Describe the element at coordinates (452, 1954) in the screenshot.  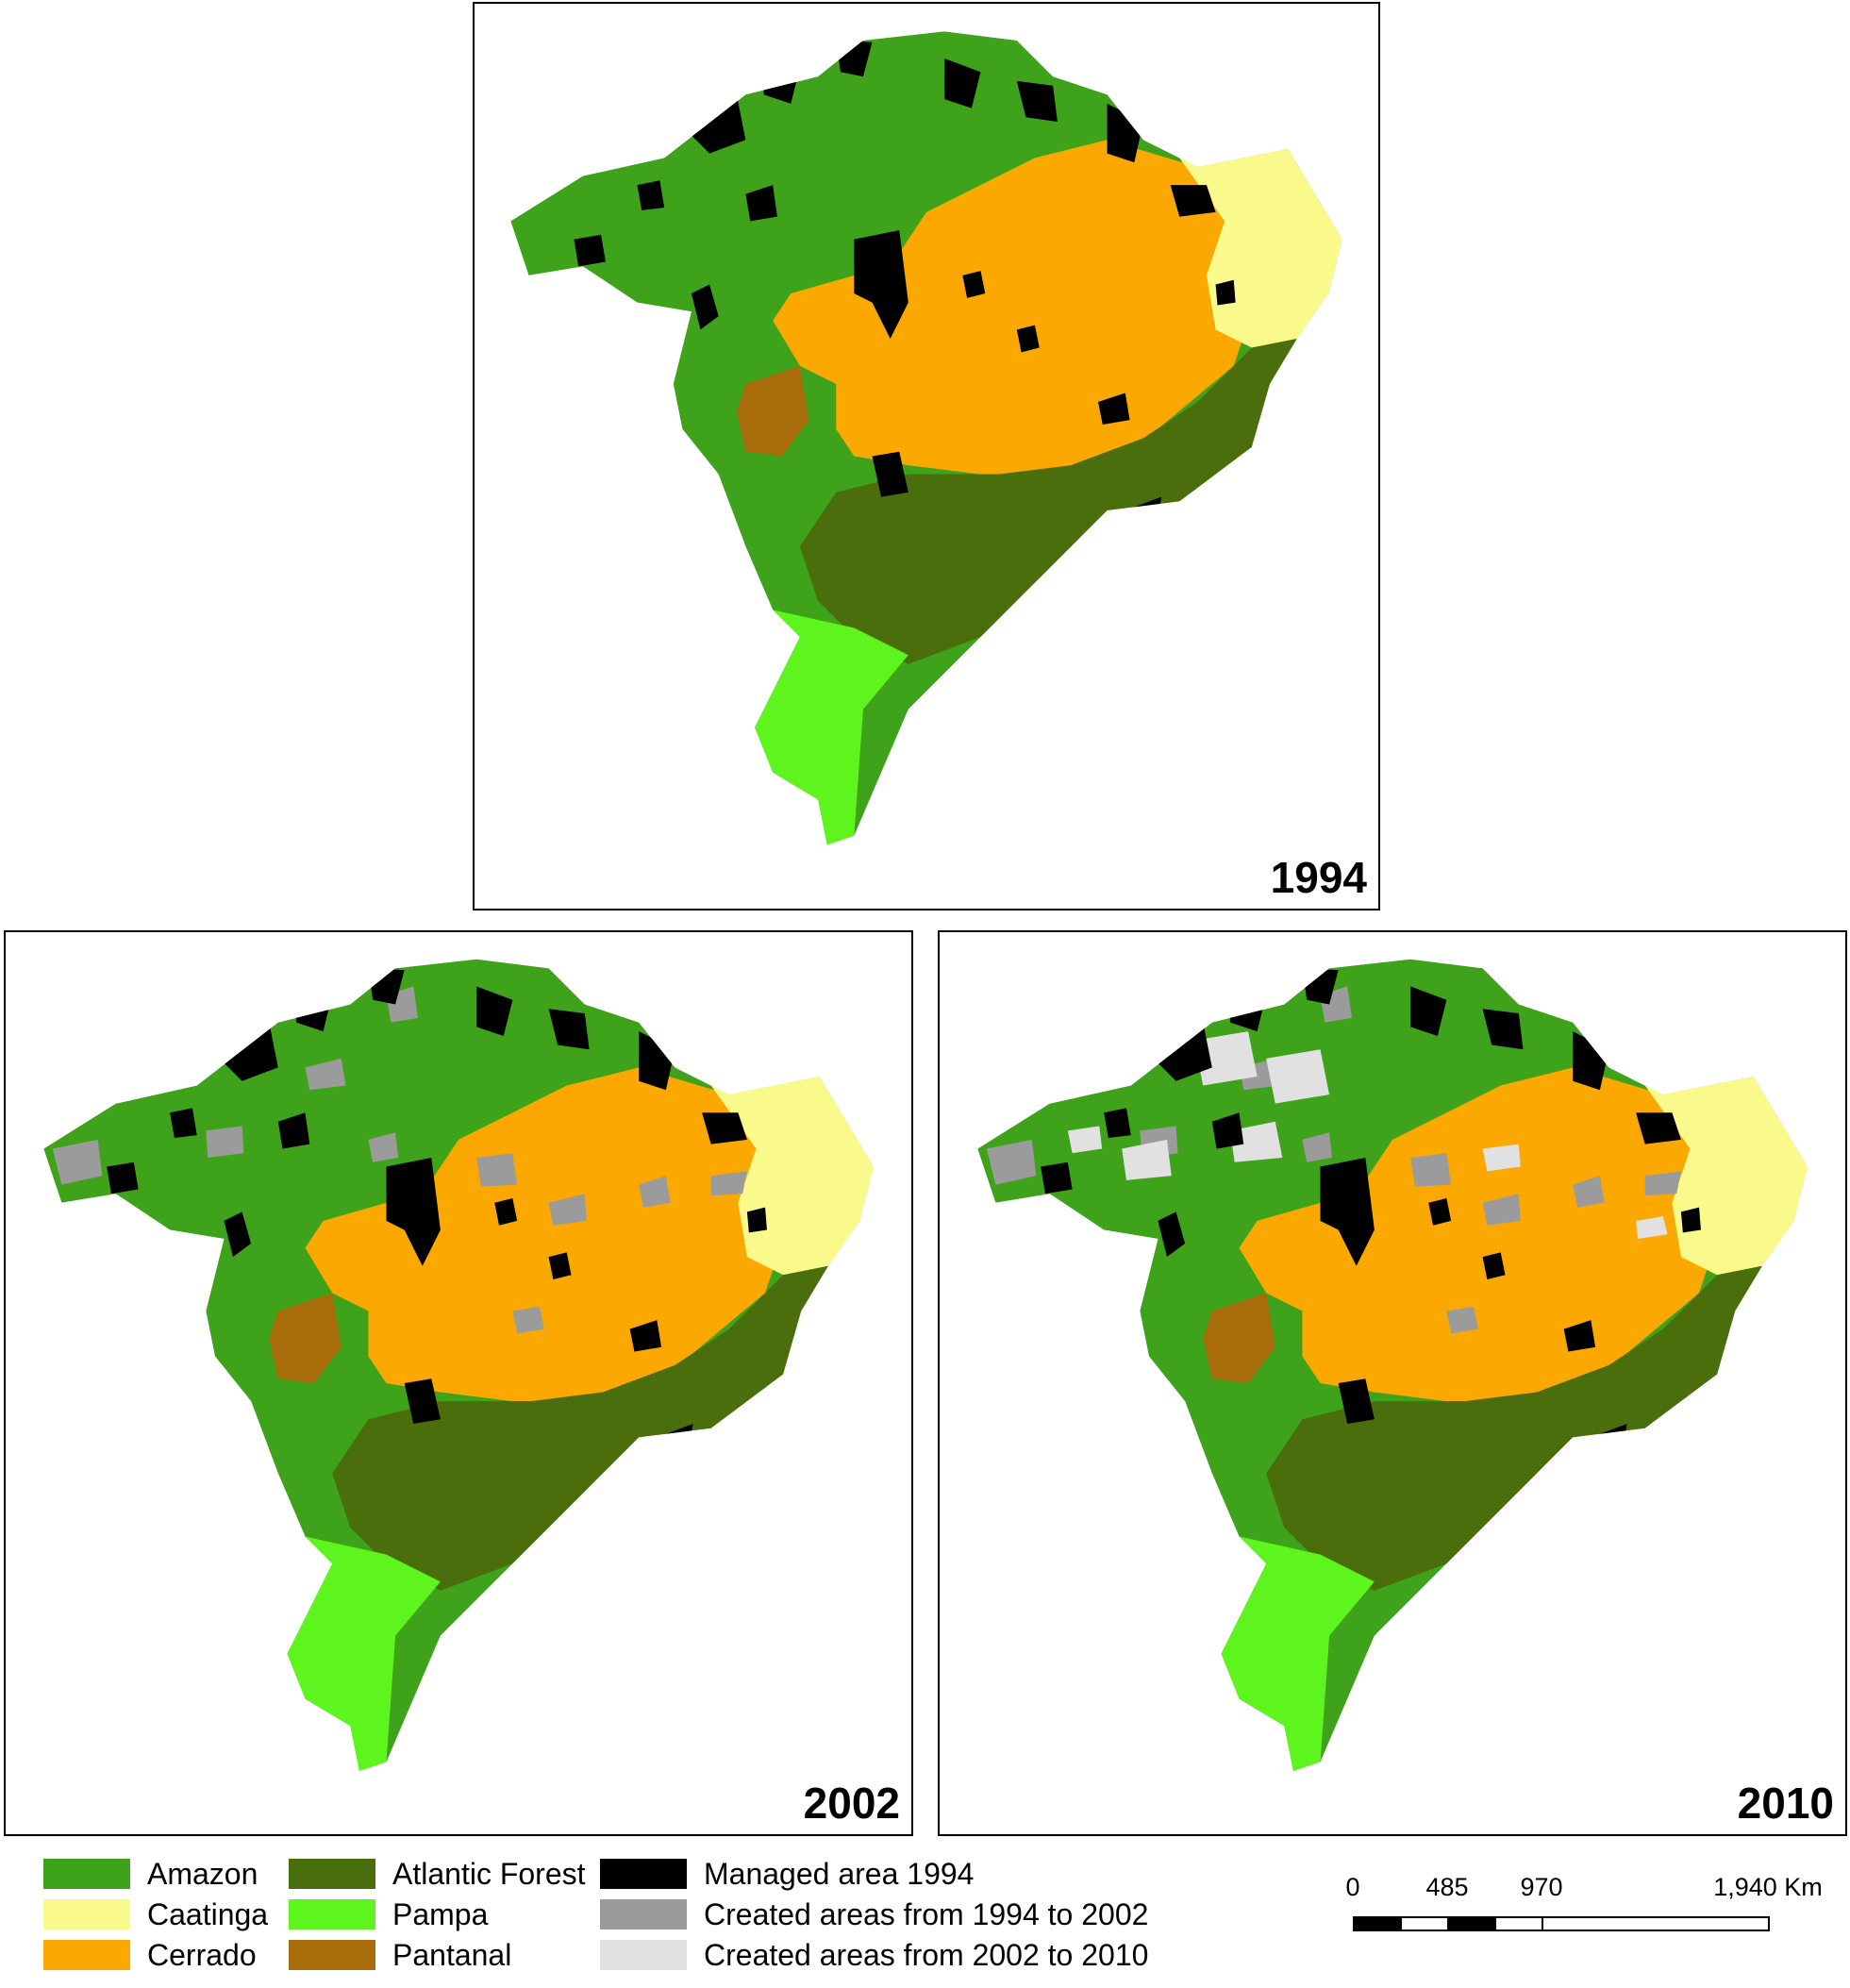
I see `legend-label: Pantanal` at that location.